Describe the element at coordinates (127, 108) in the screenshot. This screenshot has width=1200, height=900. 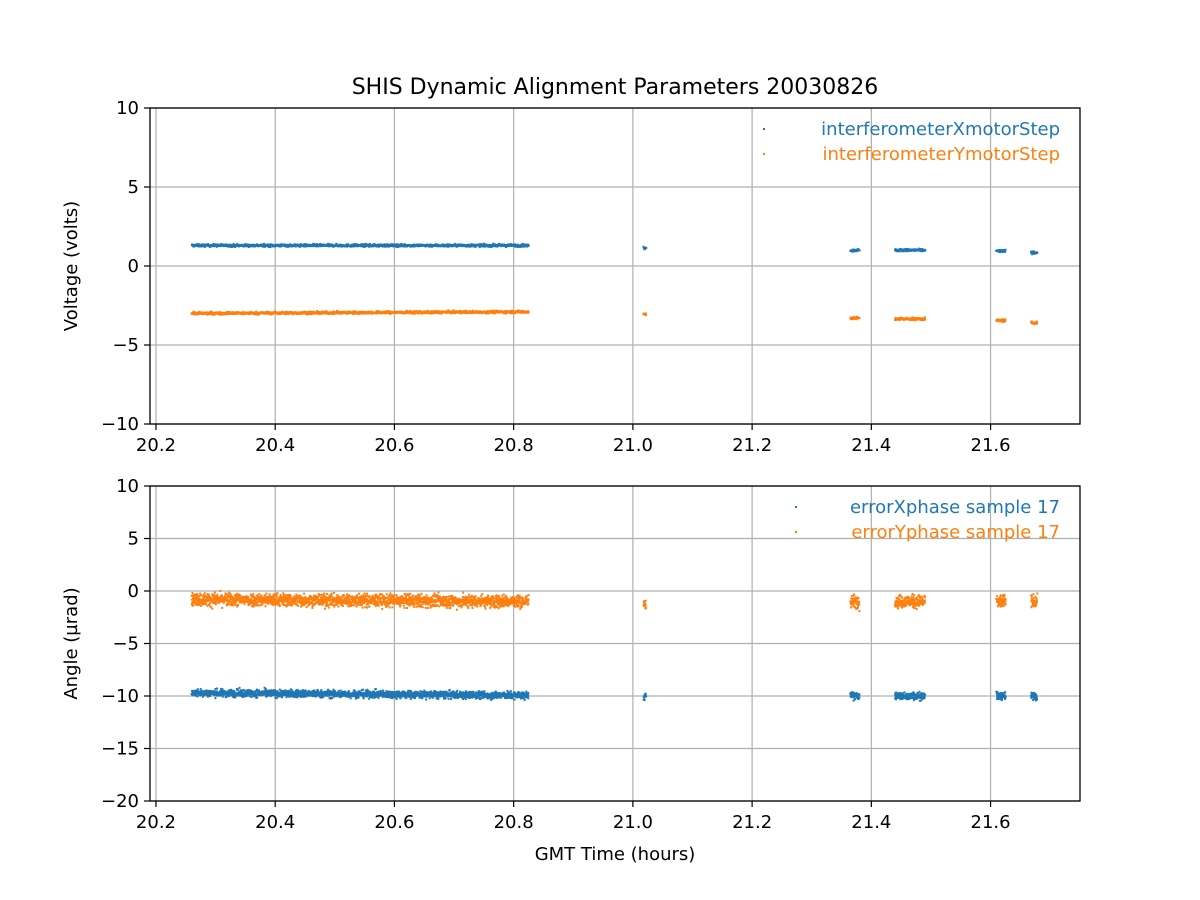
I see `y-tick-label: 10` at that location.